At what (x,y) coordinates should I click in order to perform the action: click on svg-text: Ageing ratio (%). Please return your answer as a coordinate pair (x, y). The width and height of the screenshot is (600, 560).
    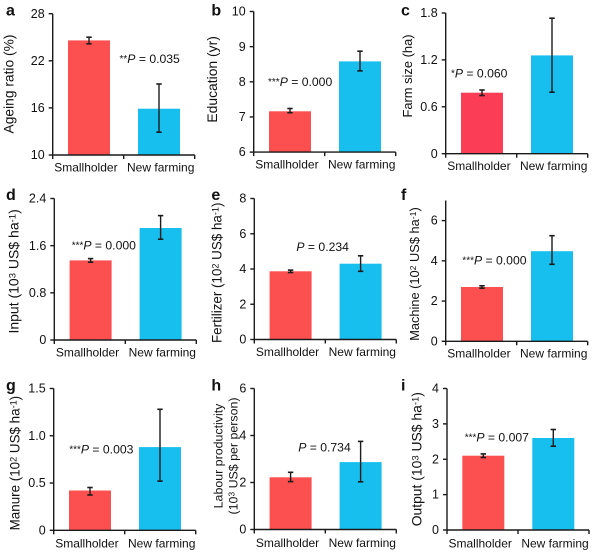
    Looking at the image, I should click on (9, 84).